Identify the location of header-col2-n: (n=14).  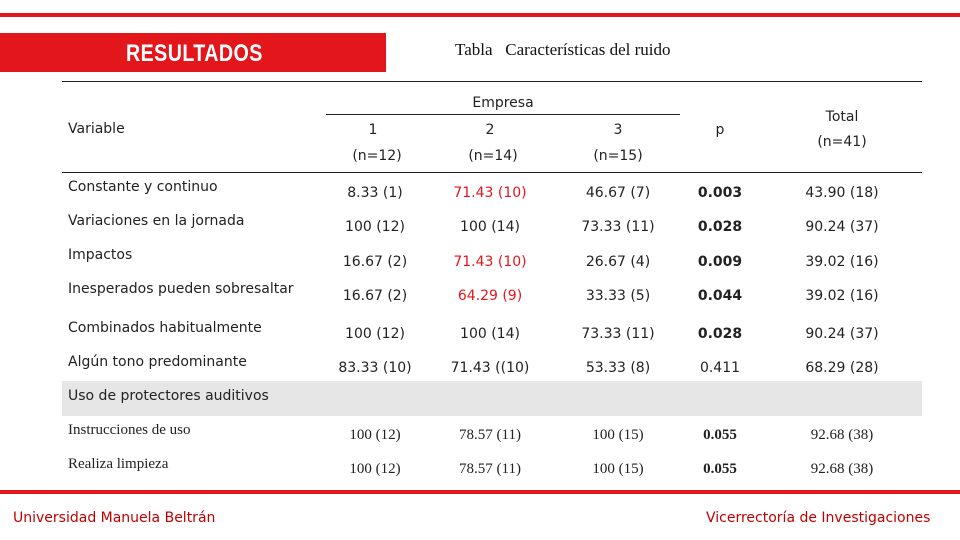
(493, 156).